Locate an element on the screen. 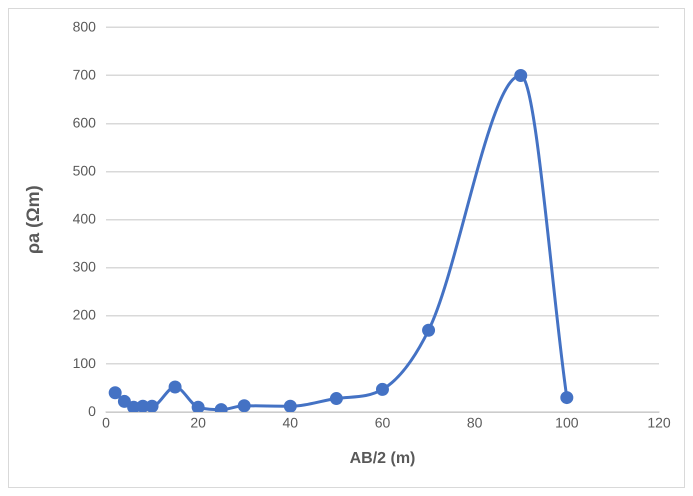  y-tick-label: 600 is located at coordinates (84, 122).